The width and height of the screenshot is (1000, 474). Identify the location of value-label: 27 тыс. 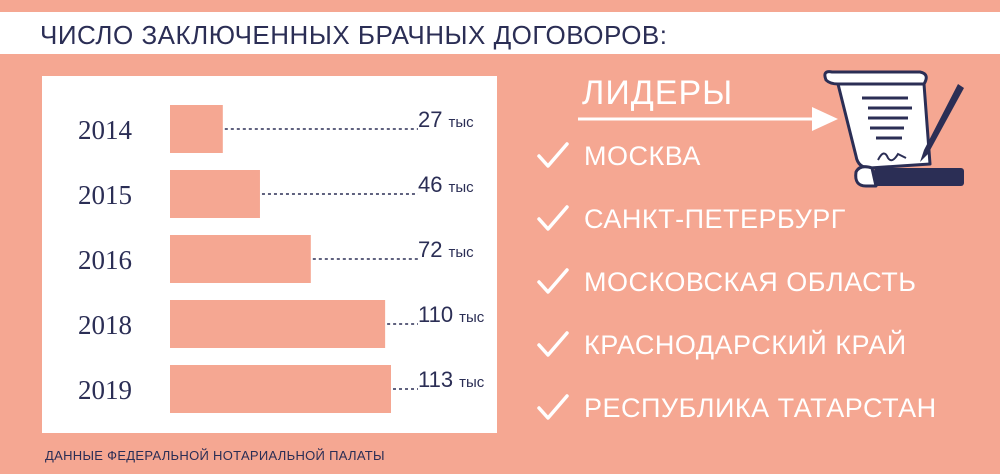
(446, 119).